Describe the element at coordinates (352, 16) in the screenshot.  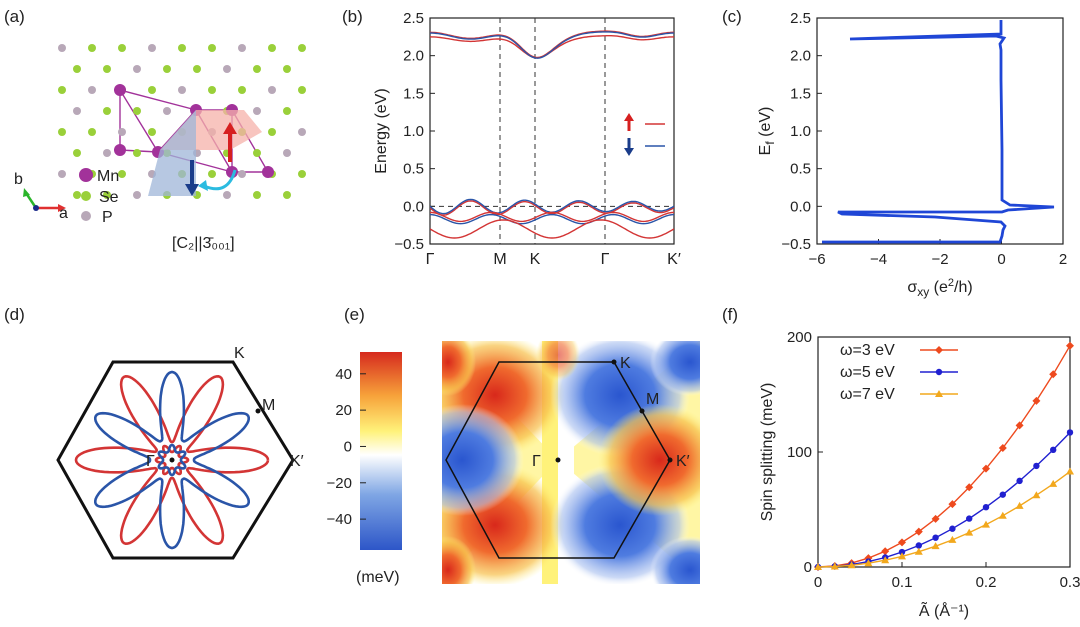
I see `panel-label-b: (b)` at that location.